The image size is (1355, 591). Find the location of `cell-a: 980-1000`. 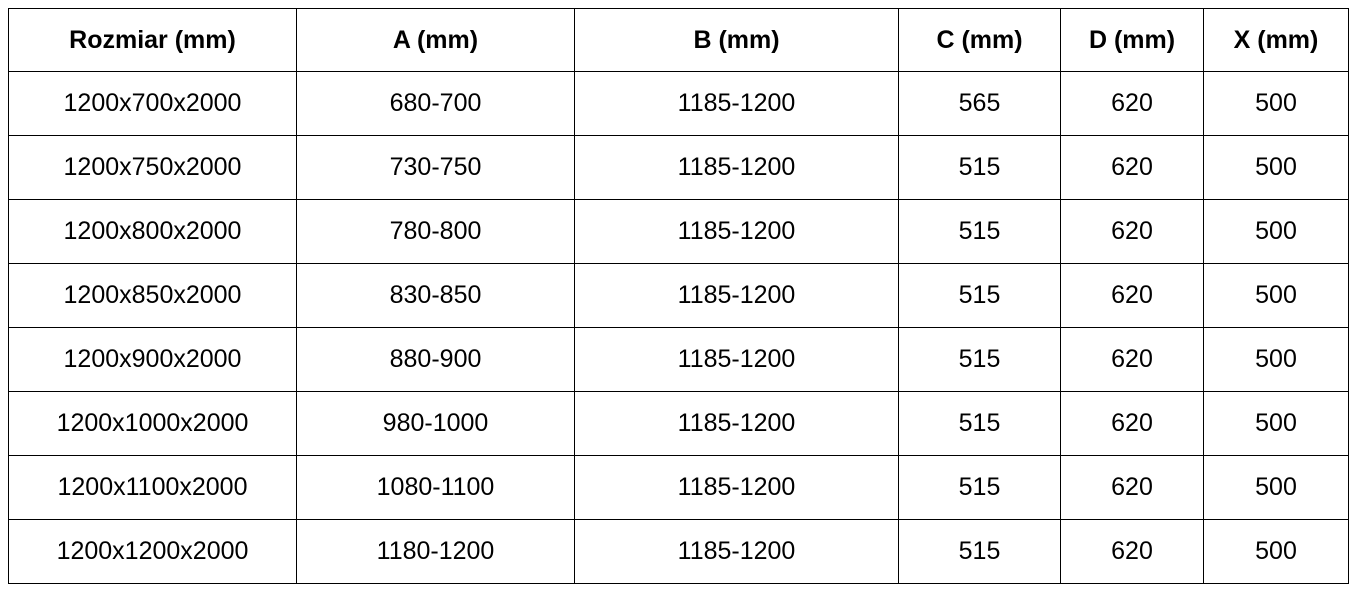

cell-a: 980-1000 is located at coordinates (435, 423).